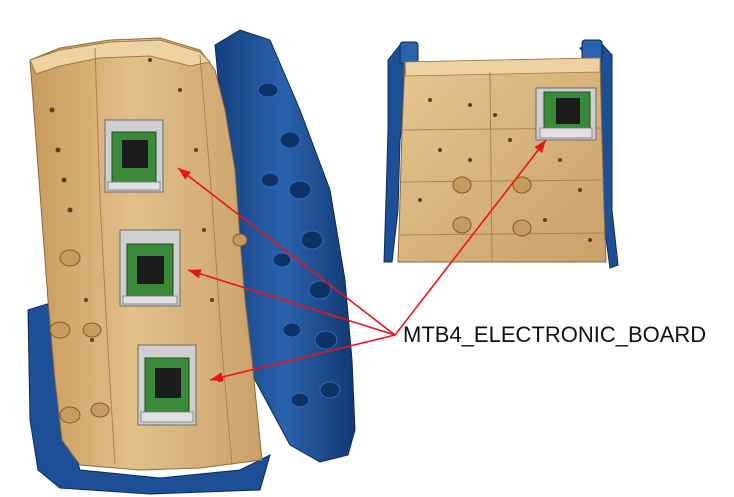  Describe the element at coordinates (502, 67) in the screenshot. I see `right-top-band` at that location.